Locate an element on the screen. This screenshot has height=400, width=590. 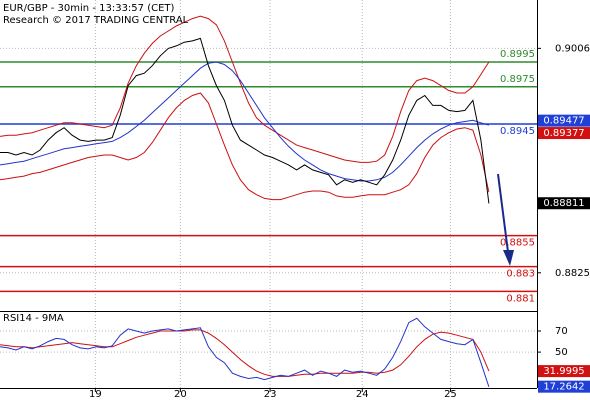
chart-title: EUR/GBP - 30min - 13:33:57 (CET) is located at coordinates (89, 8).